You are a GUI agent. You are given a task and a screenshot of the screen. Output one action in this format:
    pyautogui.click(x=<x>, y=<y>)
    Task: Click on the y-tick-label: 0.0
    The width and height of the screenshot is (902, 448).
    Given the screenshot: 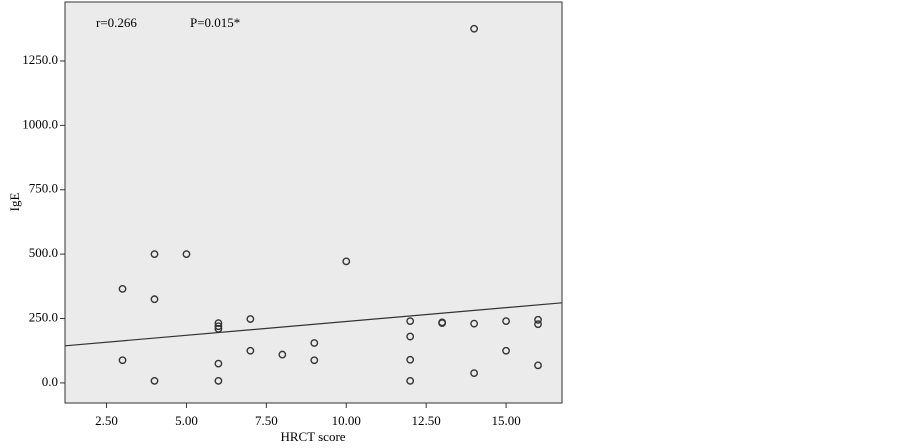 What is the action you would take?
    pyautogui.click(x=50, y=381)
    